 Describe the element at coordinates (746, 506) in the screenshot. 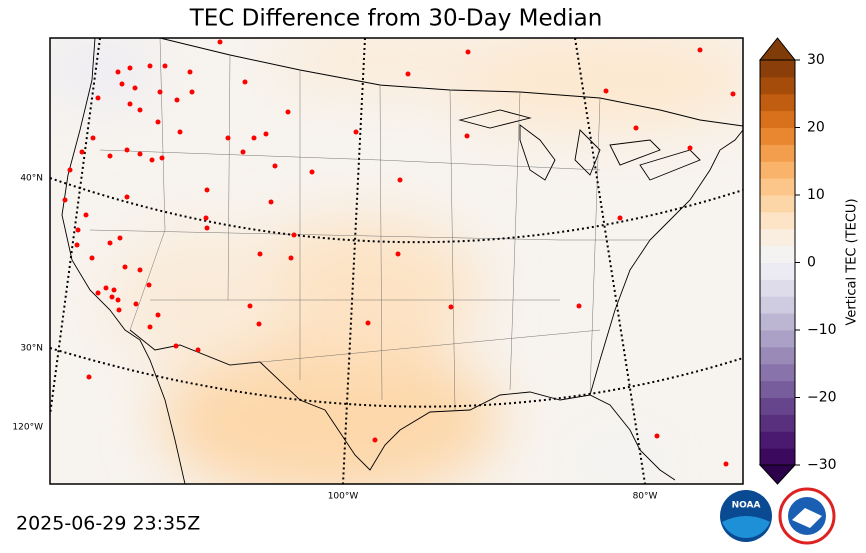

I see `noaa-text: NOAA` at that location.